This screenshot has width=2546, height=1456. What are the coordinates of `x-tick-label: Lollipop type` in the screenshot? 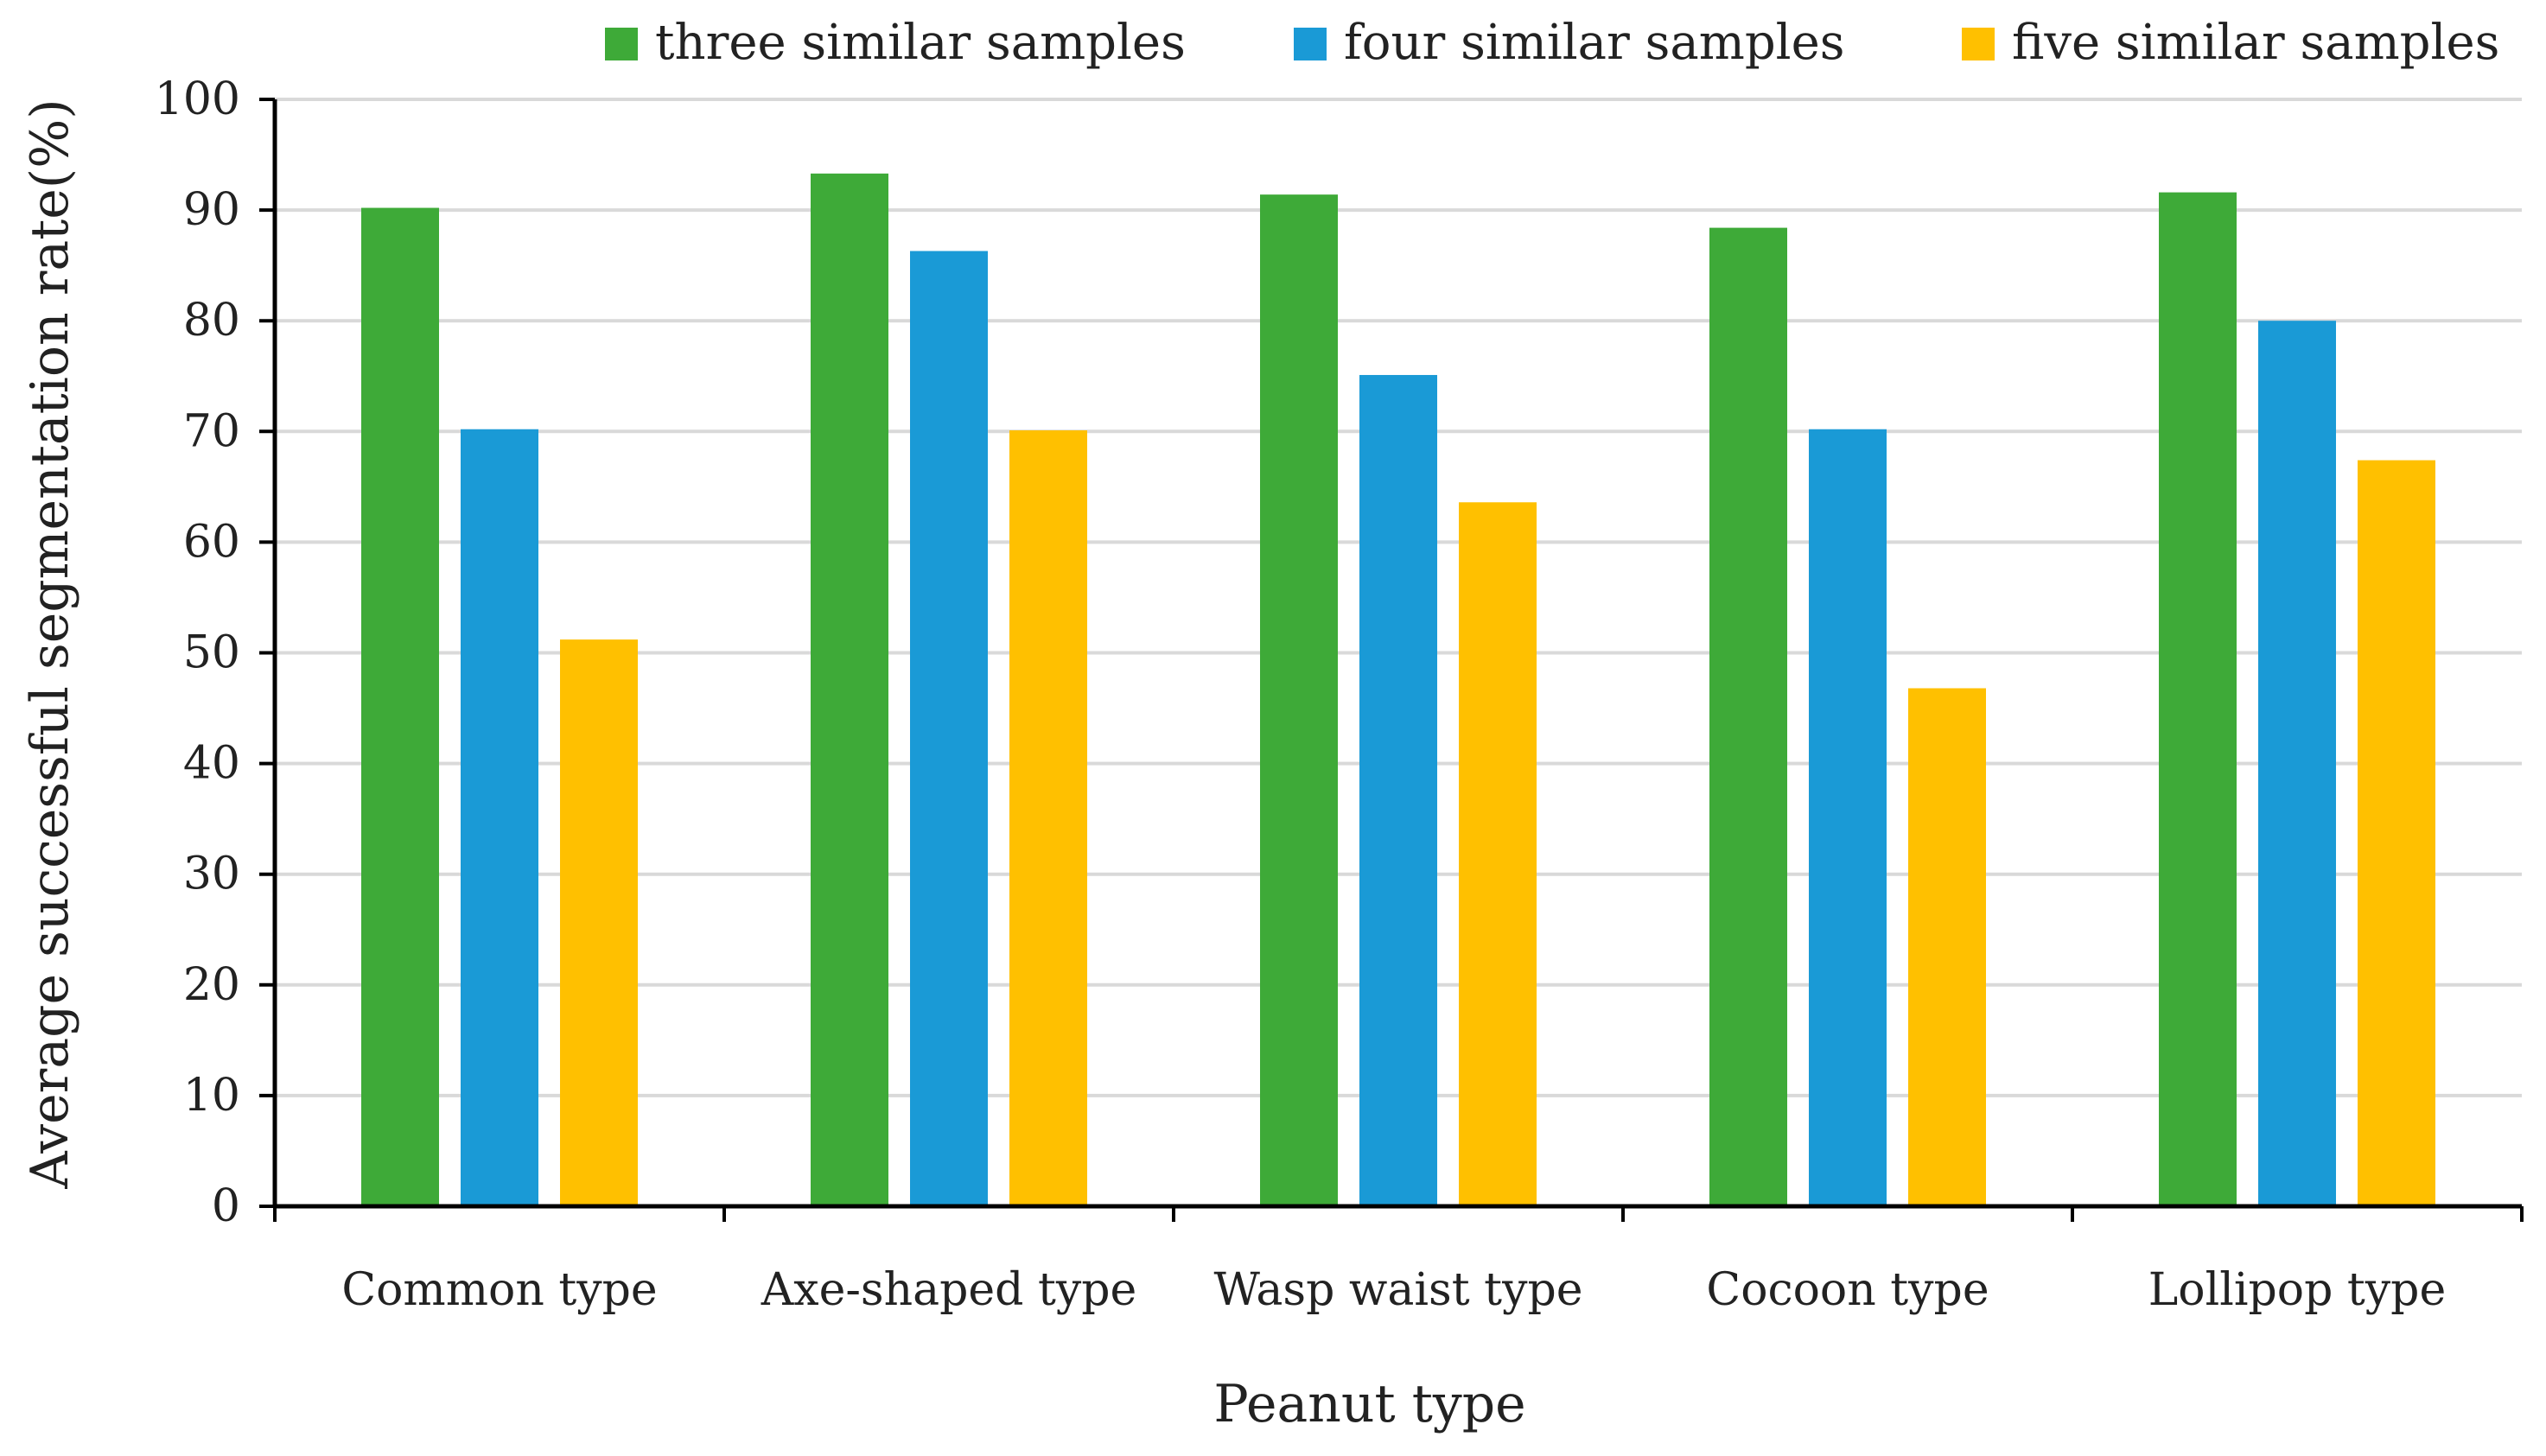 It's located at (2297, 1290).